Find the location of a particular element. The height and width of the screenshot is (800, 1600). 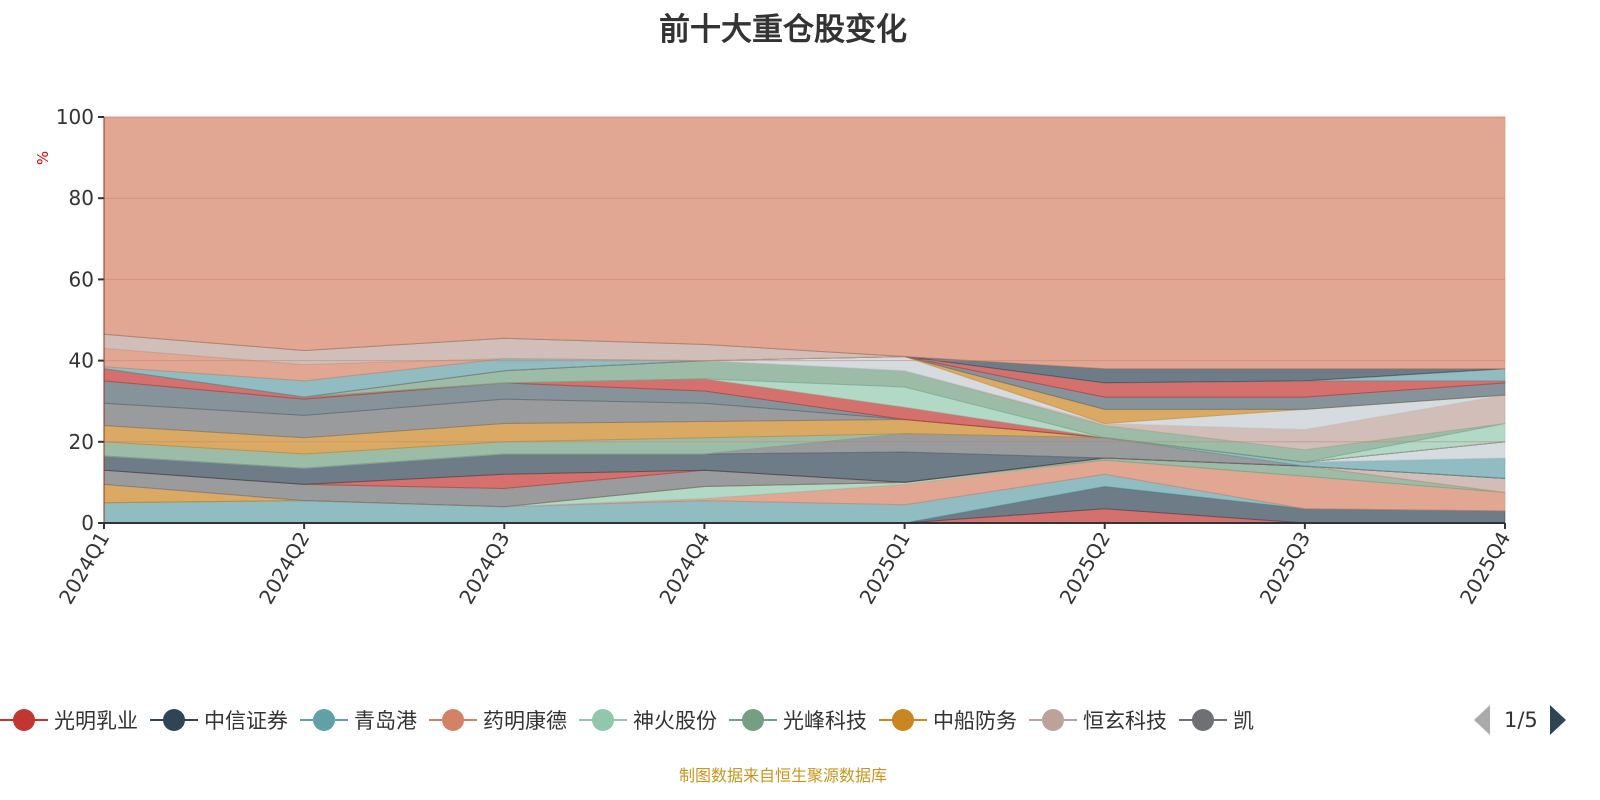

legend-label: 青岛港 is located at coordinates (385, 721).